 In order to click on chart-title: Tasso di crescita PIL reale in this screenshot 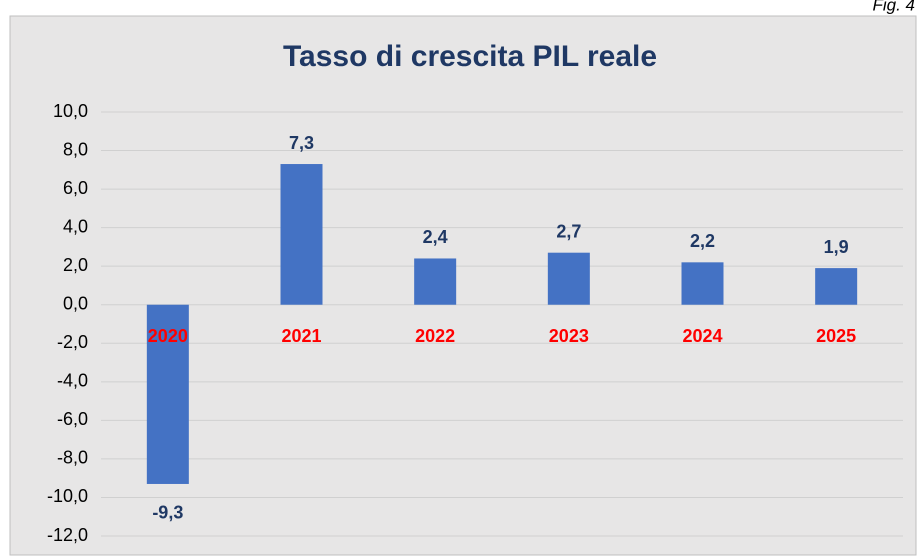, I will do `click(470, 56)`.